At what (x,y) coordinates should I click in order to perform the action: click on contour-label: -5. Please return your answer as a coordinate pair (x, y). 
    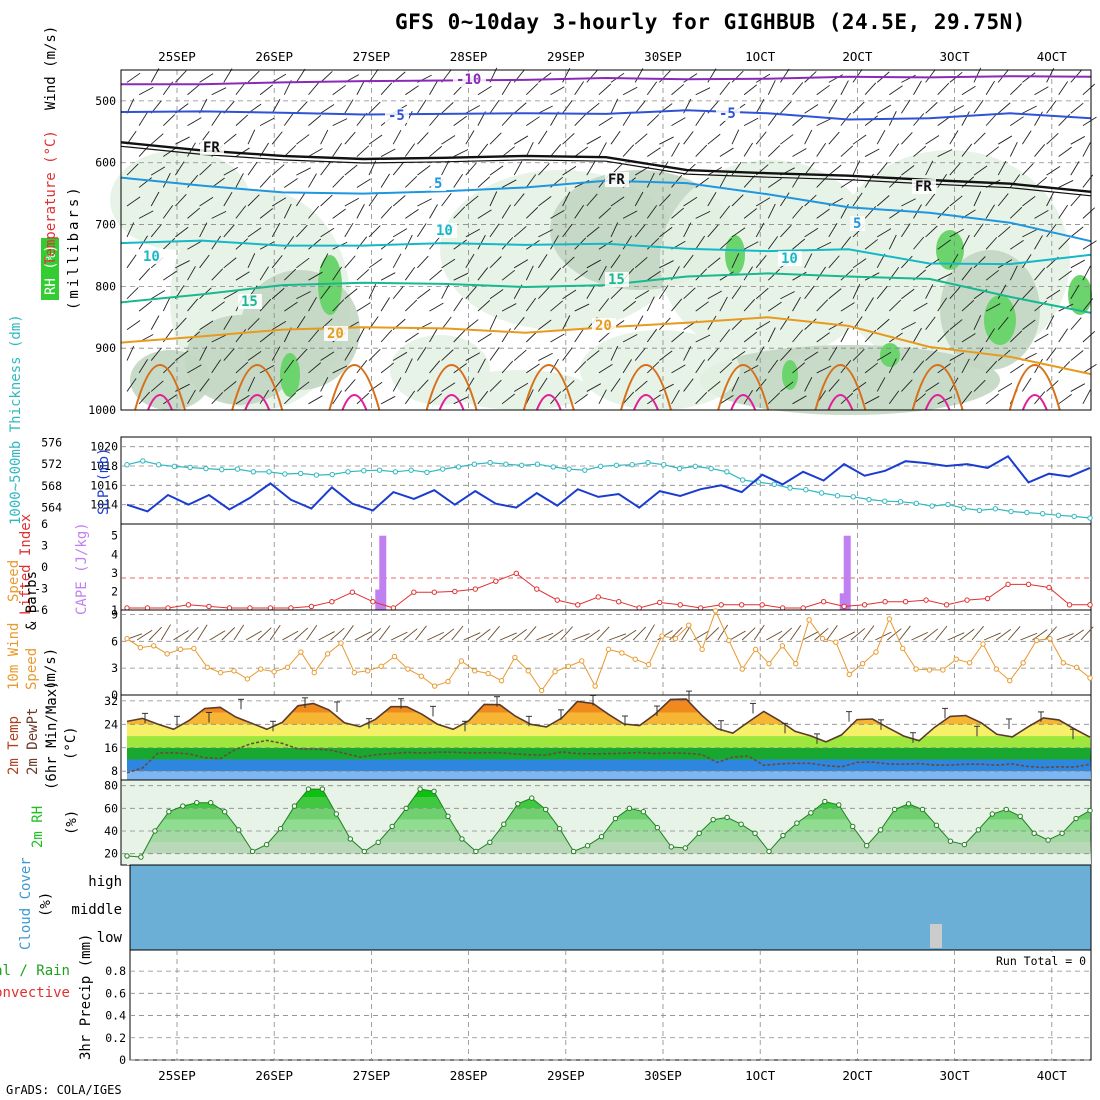
    Looking at the image, I should click on (396, 116).